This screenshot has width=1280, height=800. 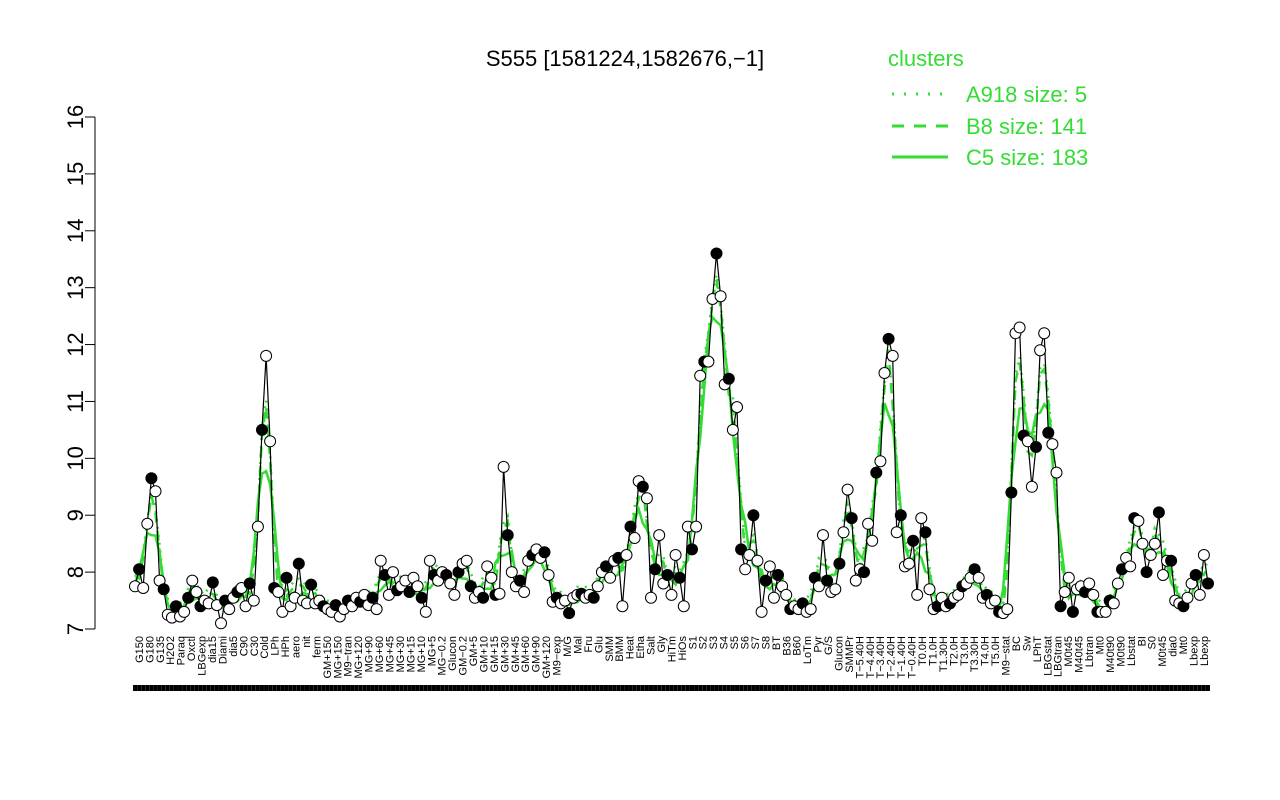 What do you see at coordinates (75, 231) in the screenshot?
I see `y-tick-label: 14` at bounding box center [75, 231].